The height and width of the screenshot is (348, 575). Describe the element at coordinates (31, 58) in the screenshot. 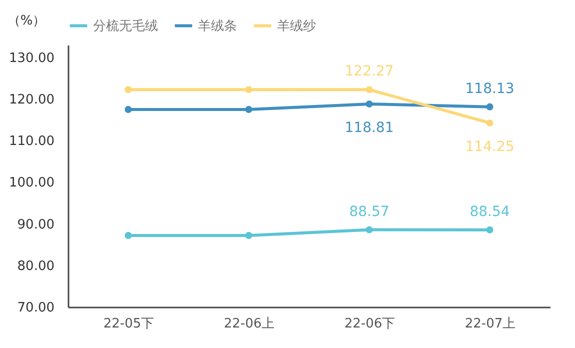

I see `y-tick-label: 130.00` at that location.